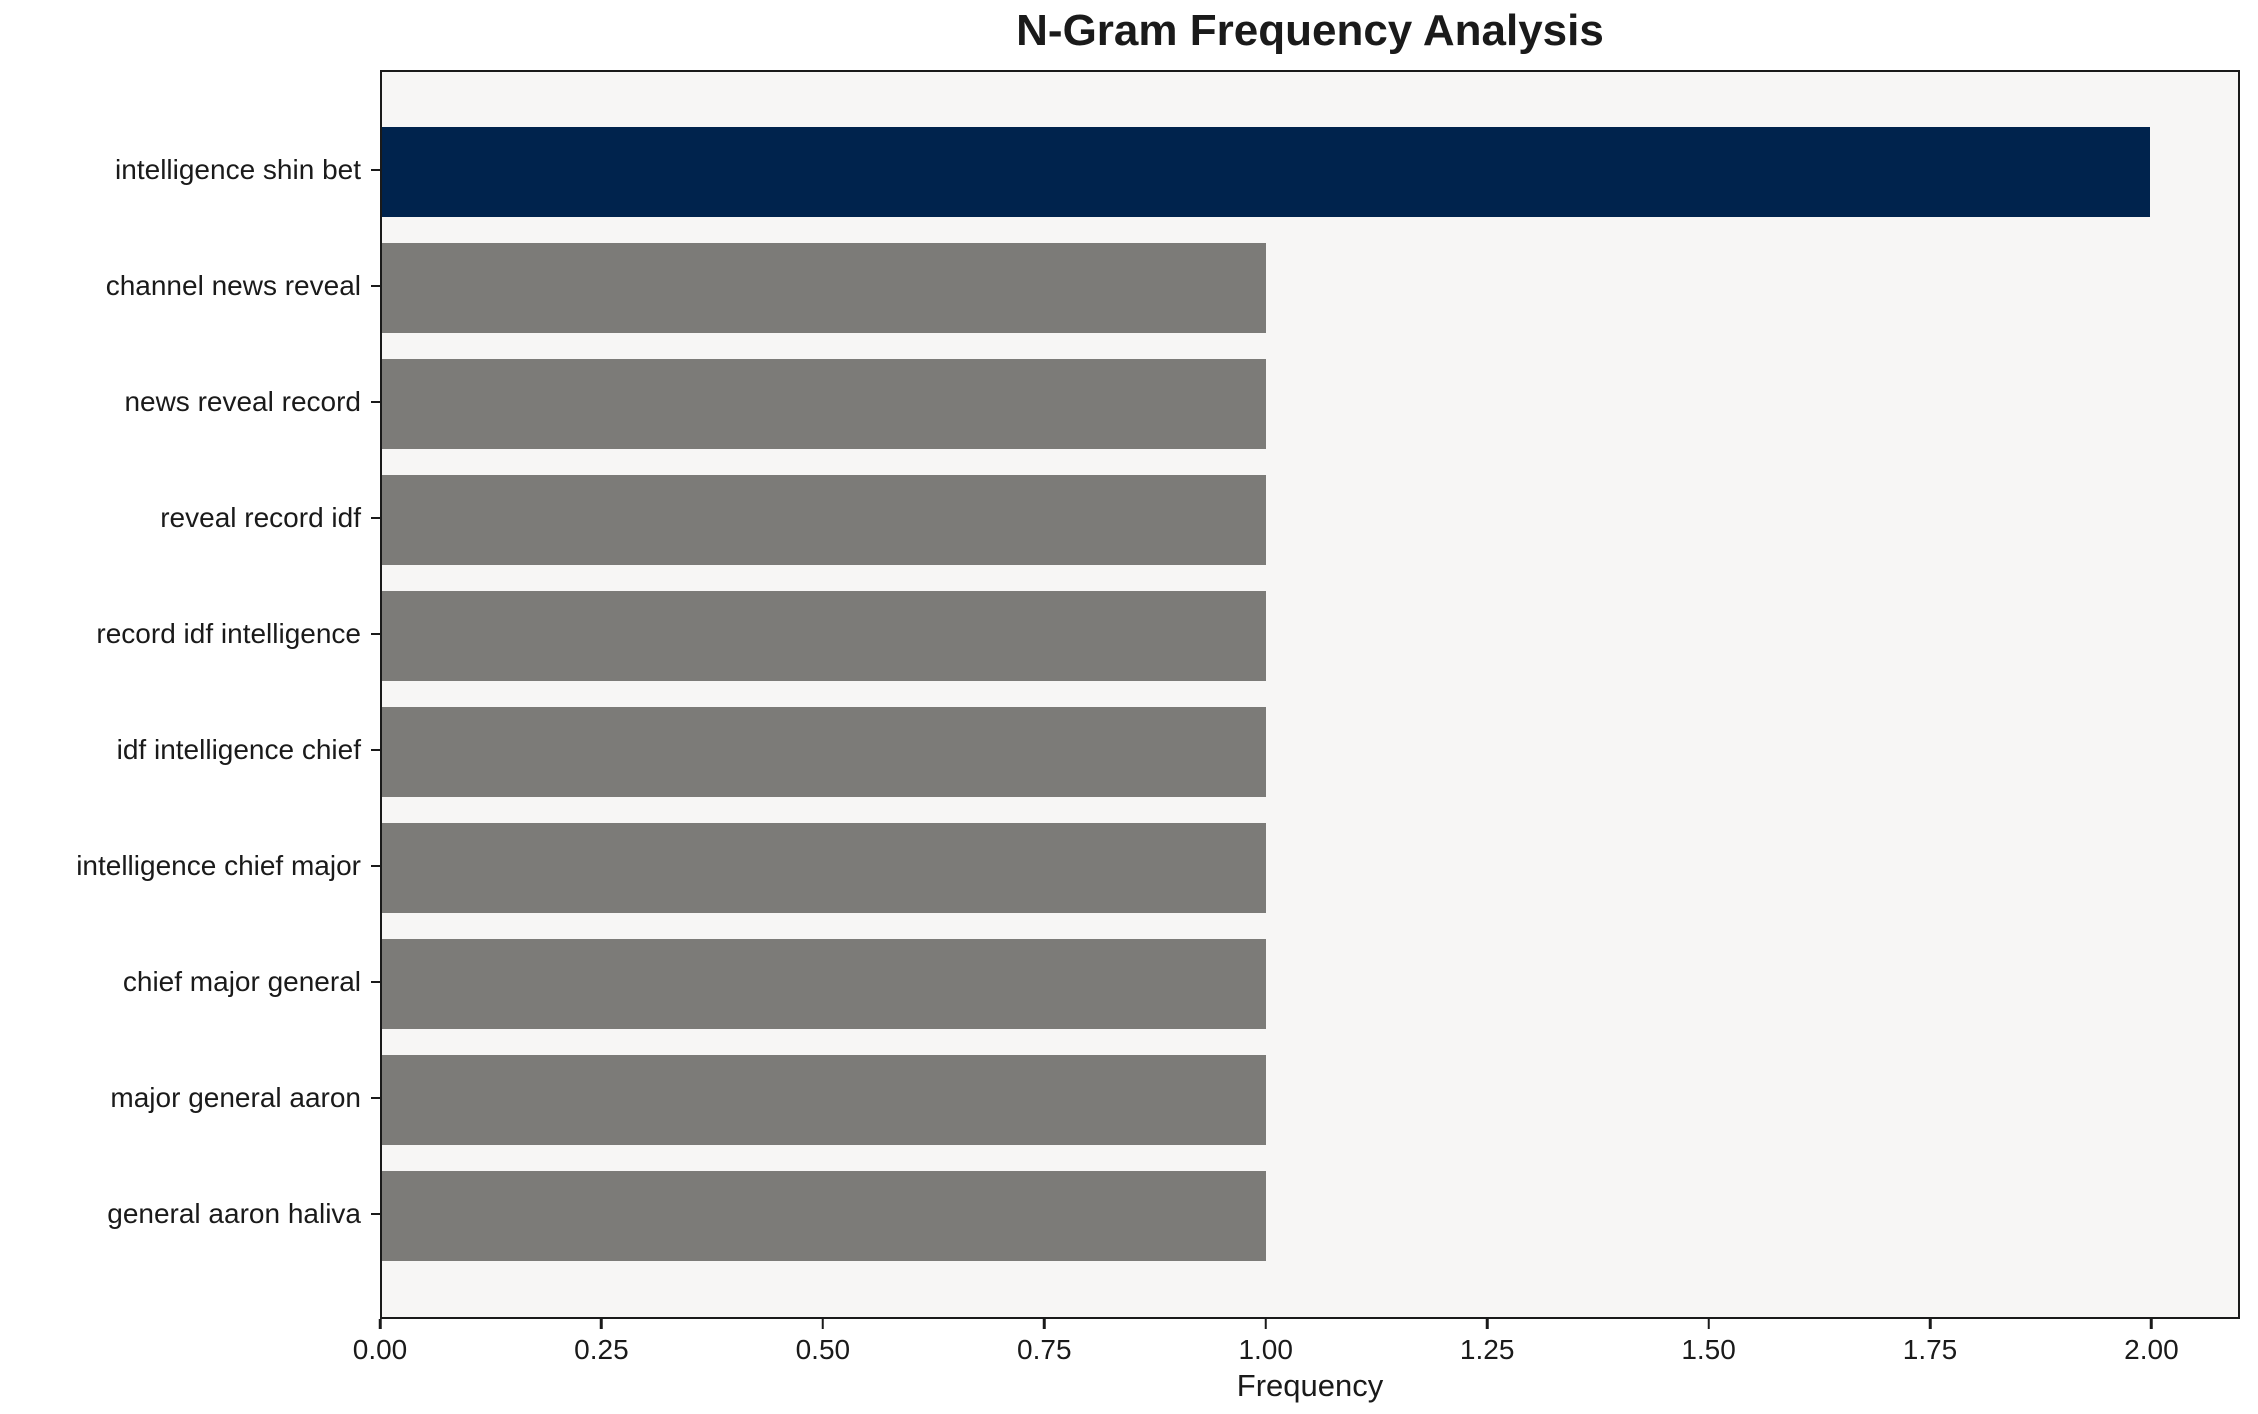 The image size is (2258, 1414). I want to click on x-tick: 0.75, so click(1044, 1342).